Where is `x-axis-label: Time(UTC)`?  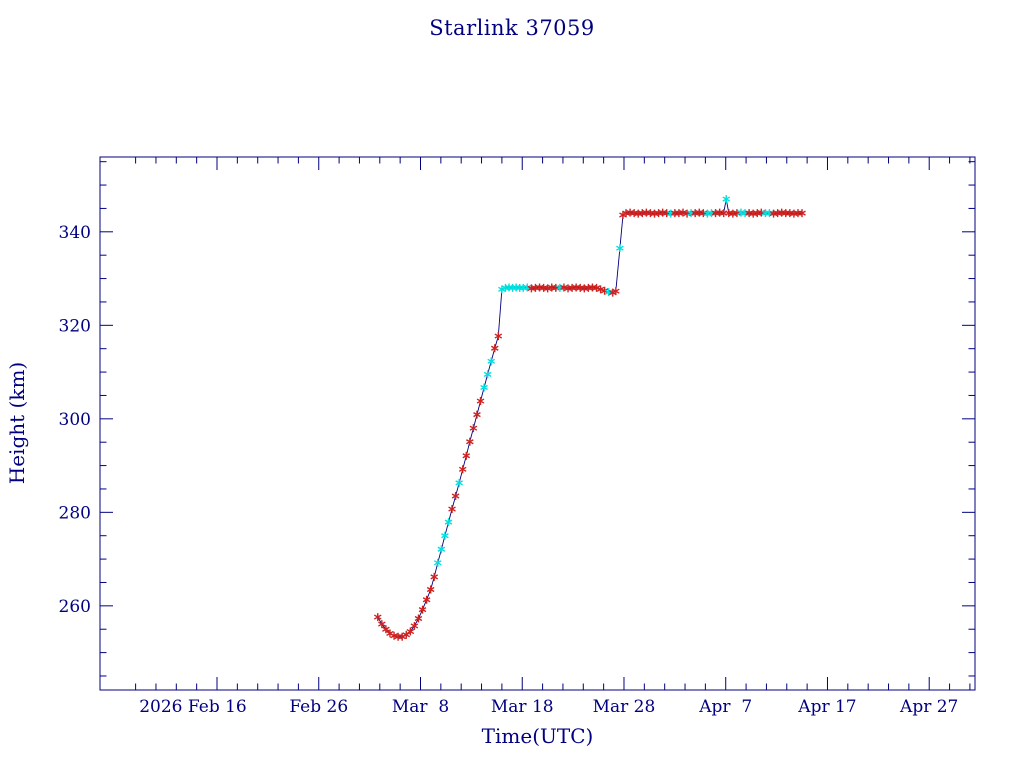 x-axis-label: Time(UTC) is located at coordinates (537, 736).